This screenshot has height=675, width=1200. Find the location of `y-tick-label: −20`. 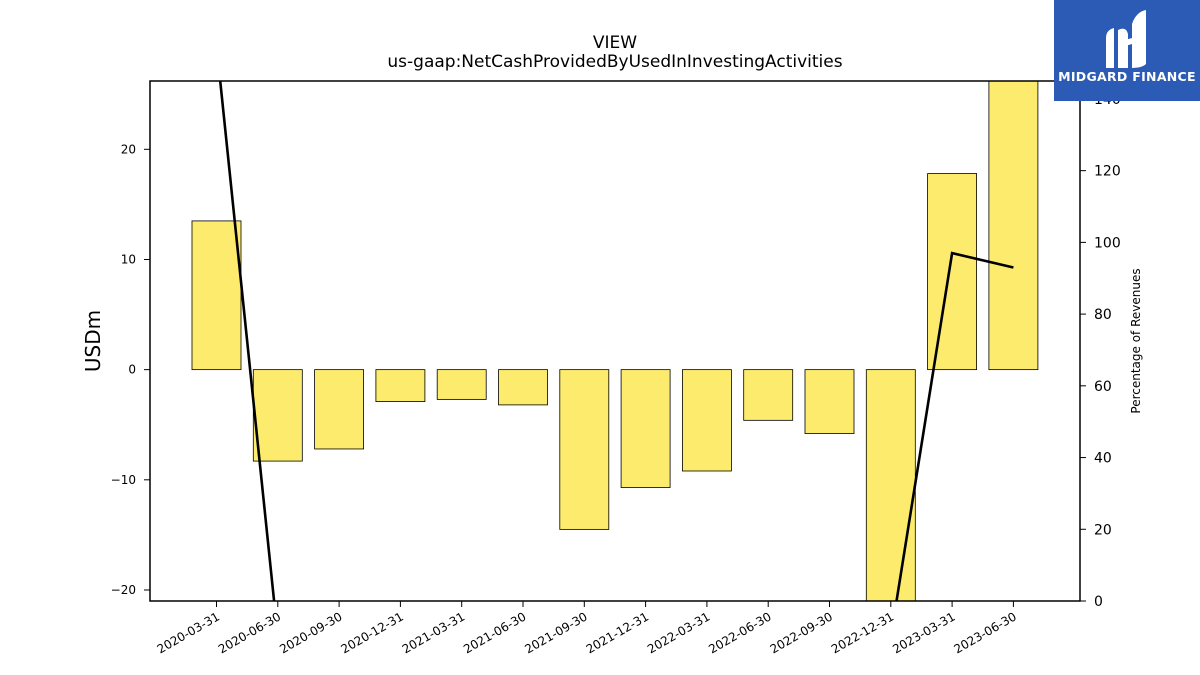

y-tick-label: −20 is located at coordinates (123, 590).